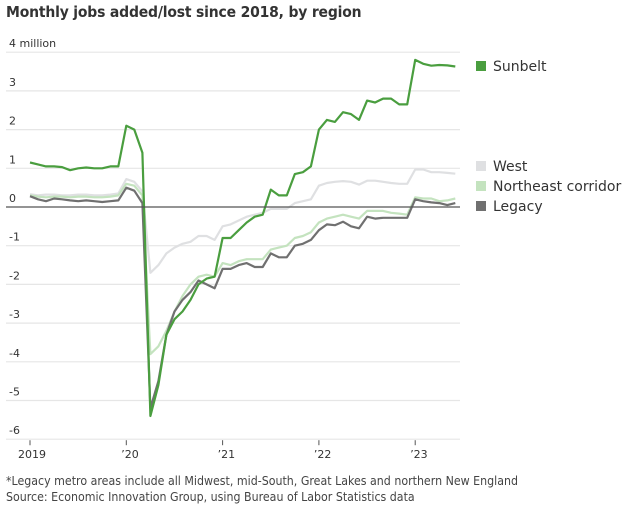 The width and height of the screenshot is (622, 508). I want to click on x-axis: 2019 ’20 ’21 ’22 ’23, so click(223, 450).